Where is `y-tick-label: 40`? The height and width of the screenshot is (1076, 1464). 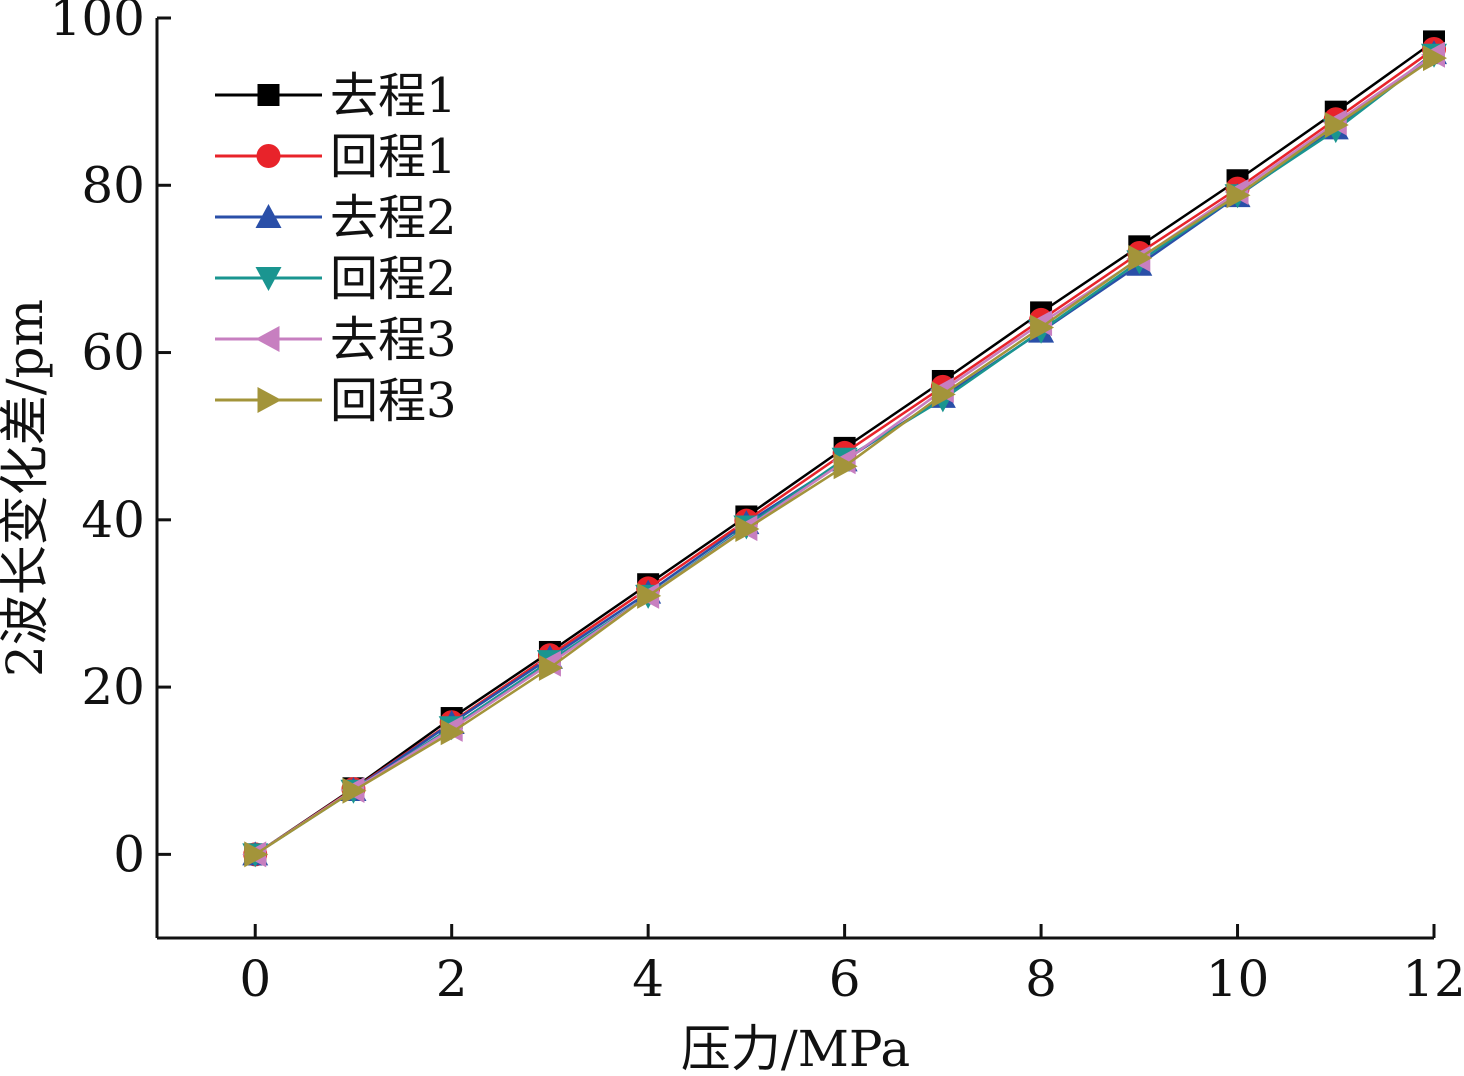 y-tick-label: 40 is located at coordinates (113, 520).